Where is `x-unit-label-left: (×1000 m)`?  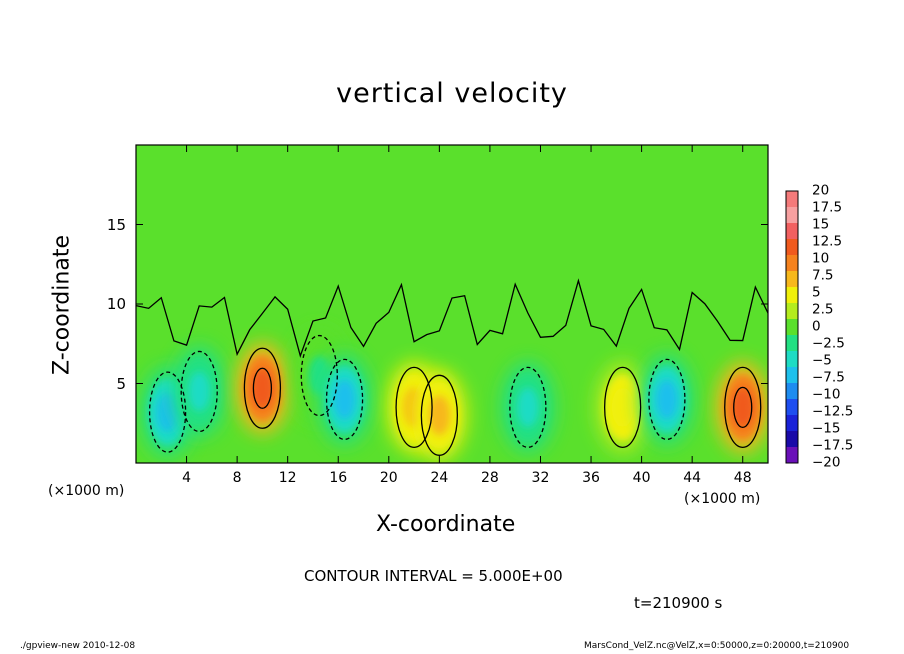
x-unit-label-left: (×1000 m) is located at coordinates (86, 491).